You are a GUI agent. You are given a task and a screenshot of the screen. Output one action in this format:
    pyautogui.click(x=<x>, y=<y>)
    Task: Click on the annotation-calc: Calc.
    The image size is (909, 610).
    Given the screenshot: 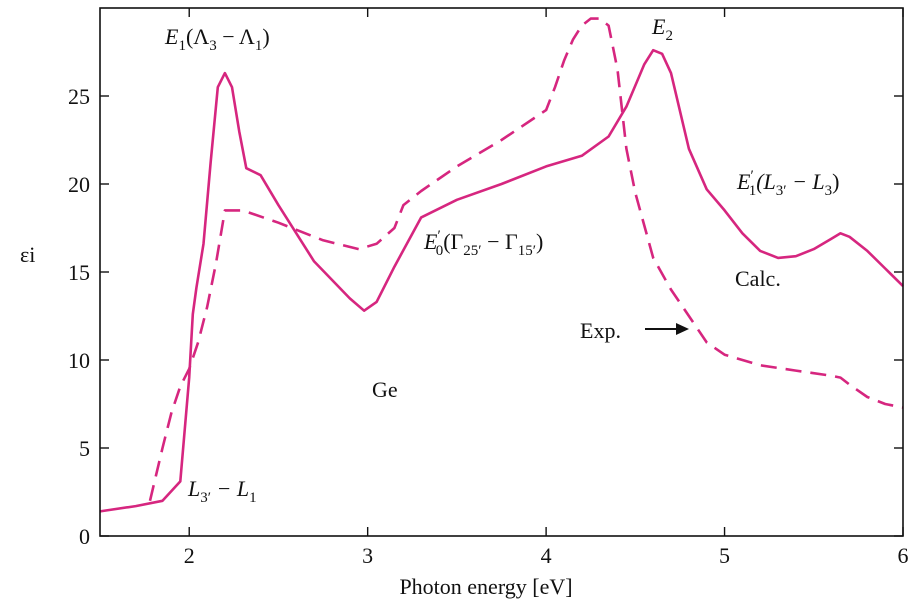 What is the action you would take?
    pyautogui.click(x=758, y=278)
    